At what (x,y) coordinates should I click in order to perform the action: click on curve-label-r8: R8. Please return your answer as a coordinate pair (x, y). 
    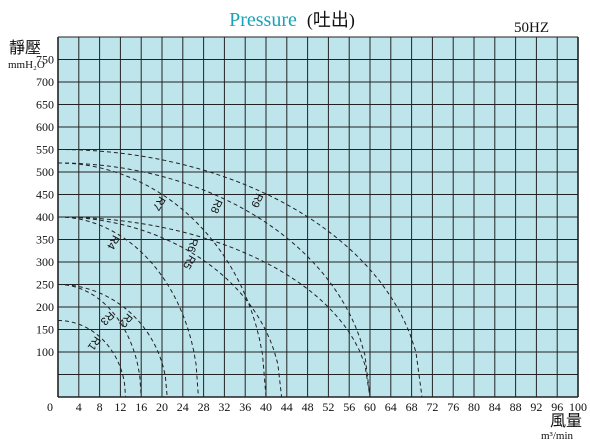
    Looking at the image, I should click on (216, 206).